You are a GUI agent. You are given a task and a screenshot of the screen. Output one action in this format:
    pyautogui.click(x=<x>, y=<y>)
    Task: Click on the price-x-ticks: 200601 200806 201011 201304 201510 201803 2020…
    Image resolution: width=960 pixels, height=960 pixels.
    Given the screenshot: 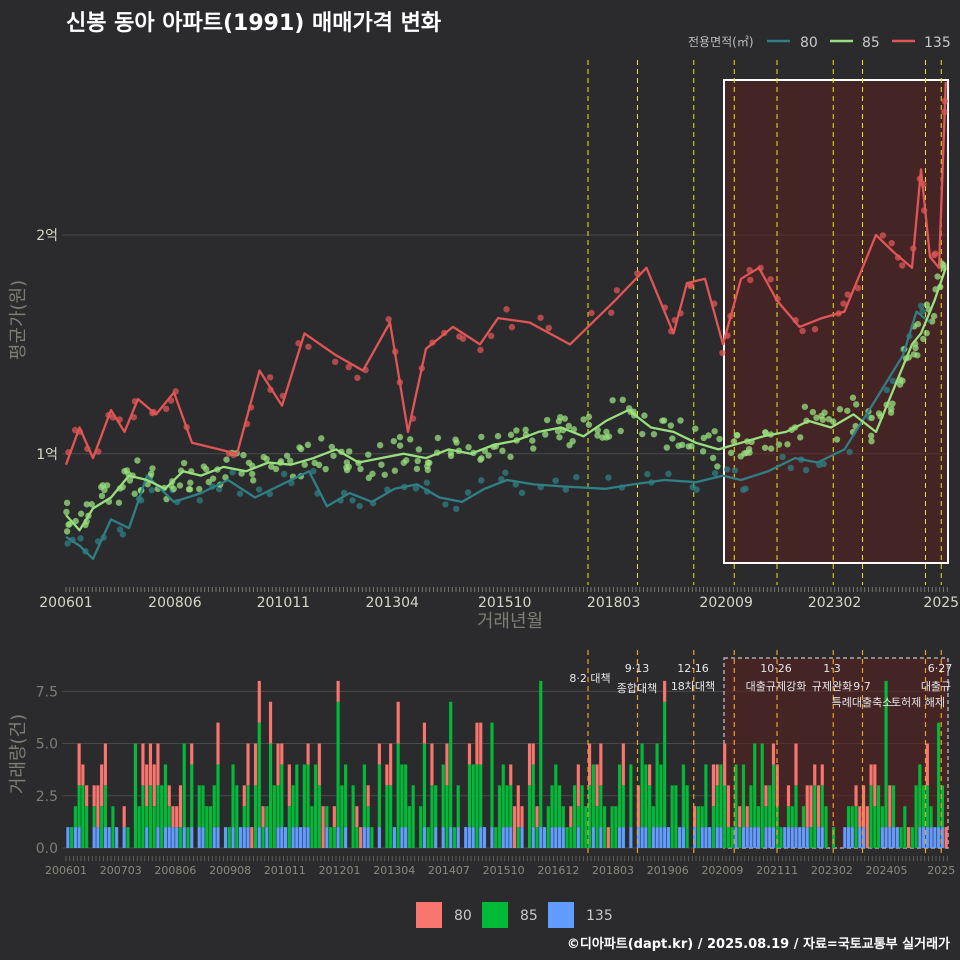 What is the action you would take?
    pyautogui.click(x=499, y=599)
    